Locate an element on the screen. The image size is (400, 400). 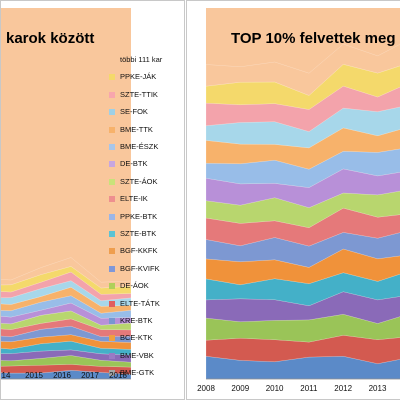
legend-label: DE-ÁOK is located at coordinates (134, 286).